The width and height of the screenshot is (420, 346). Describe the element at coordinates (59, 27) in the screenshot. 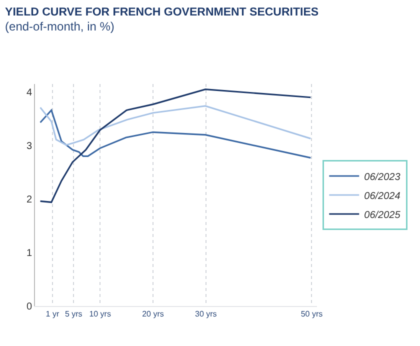

I see `chart-subtitle: (end-of-month, in %)` at that location.